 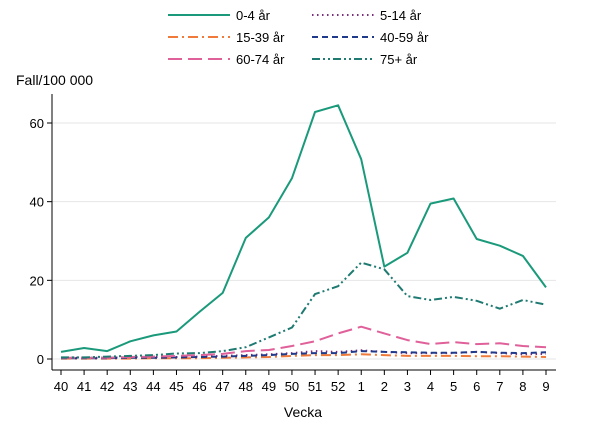 What do you see at coordinates (499, 386) in the screenshot?
I see `x-tick-label: 7` at bounding box center [499, 386].